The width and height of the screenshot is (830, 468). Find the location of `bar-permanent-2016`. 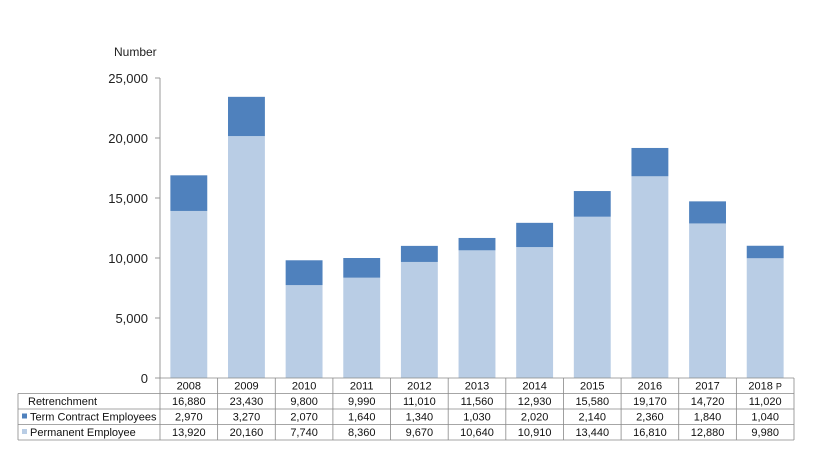

bar-permanent-2016 is located at coordinates (650, 277).